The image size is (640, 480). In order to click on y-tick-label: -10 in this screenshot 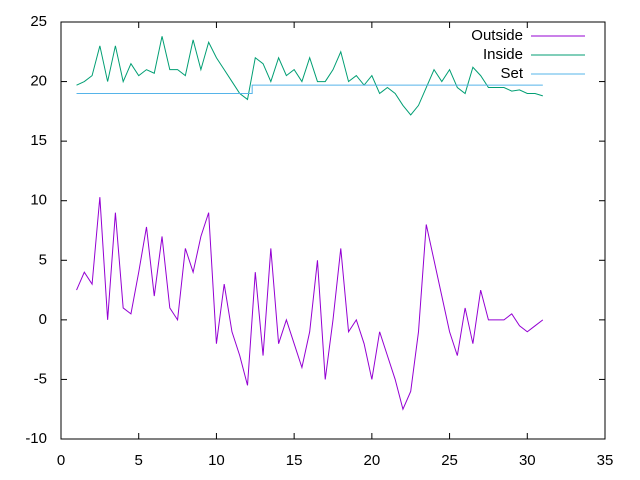, I will do `click(36, 438)`.